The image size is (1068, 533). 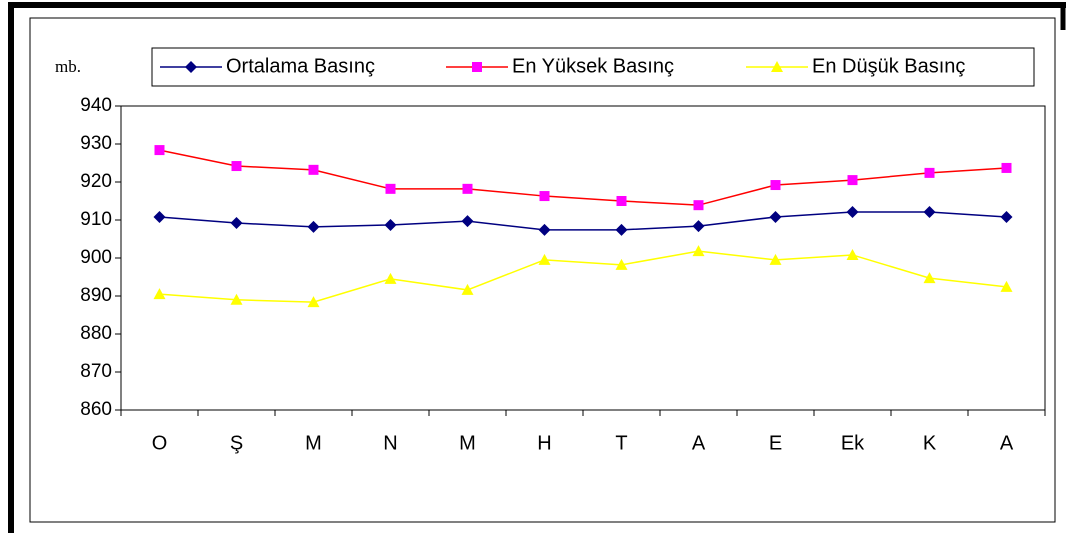 I want to click on x-tick-label: N, so click(x=390, y=443).